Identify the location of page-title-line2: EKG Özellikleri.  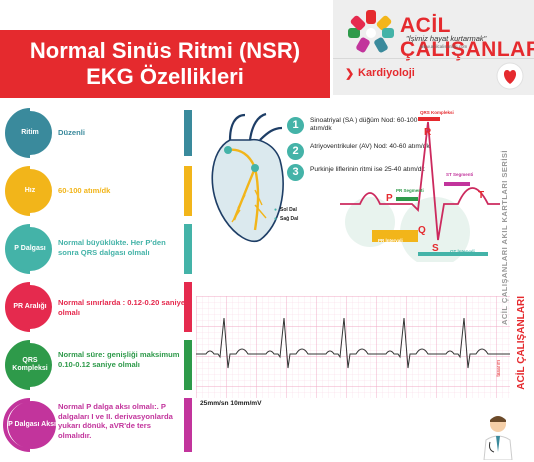
(165, 76).